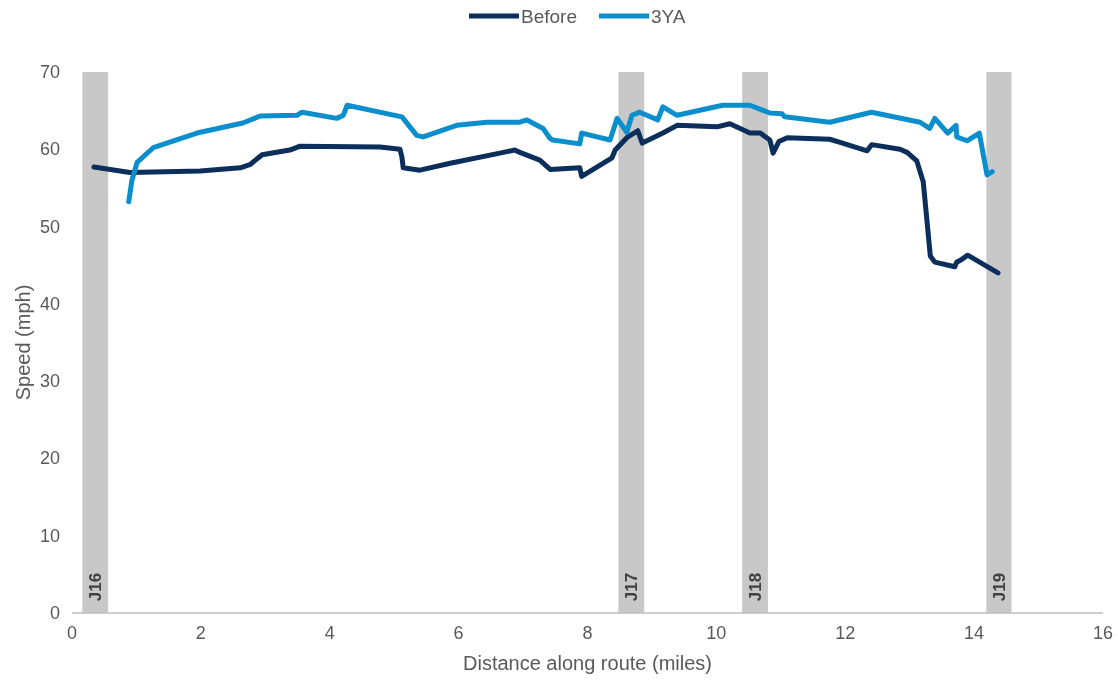  I want to click on x-tick-label: 0, so click(72, 633).